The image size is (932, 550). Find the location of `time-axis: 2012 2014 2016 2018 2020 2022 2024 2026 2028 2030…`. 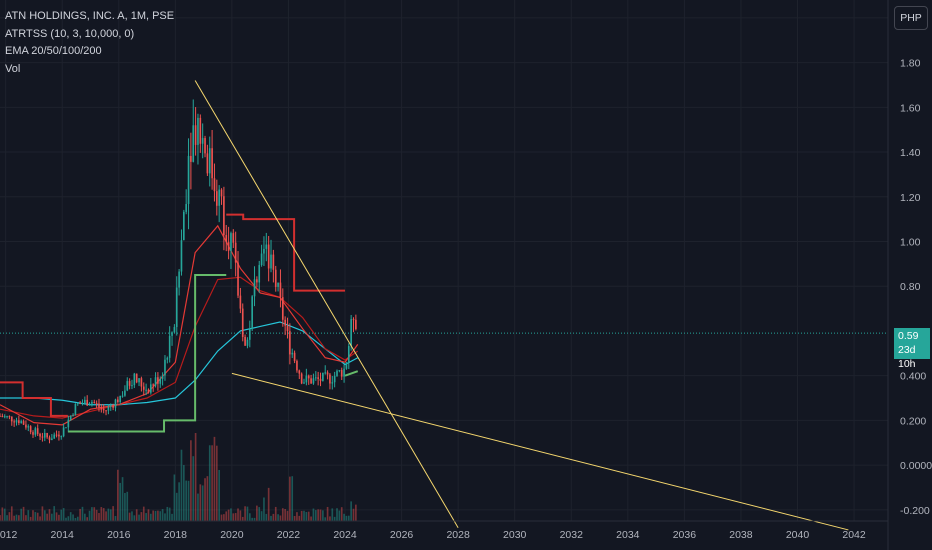

time-axis: 2012 2014 2016 2018 2020 2022 2024 2026 2028 2030… is located at coordinates (433, 535).